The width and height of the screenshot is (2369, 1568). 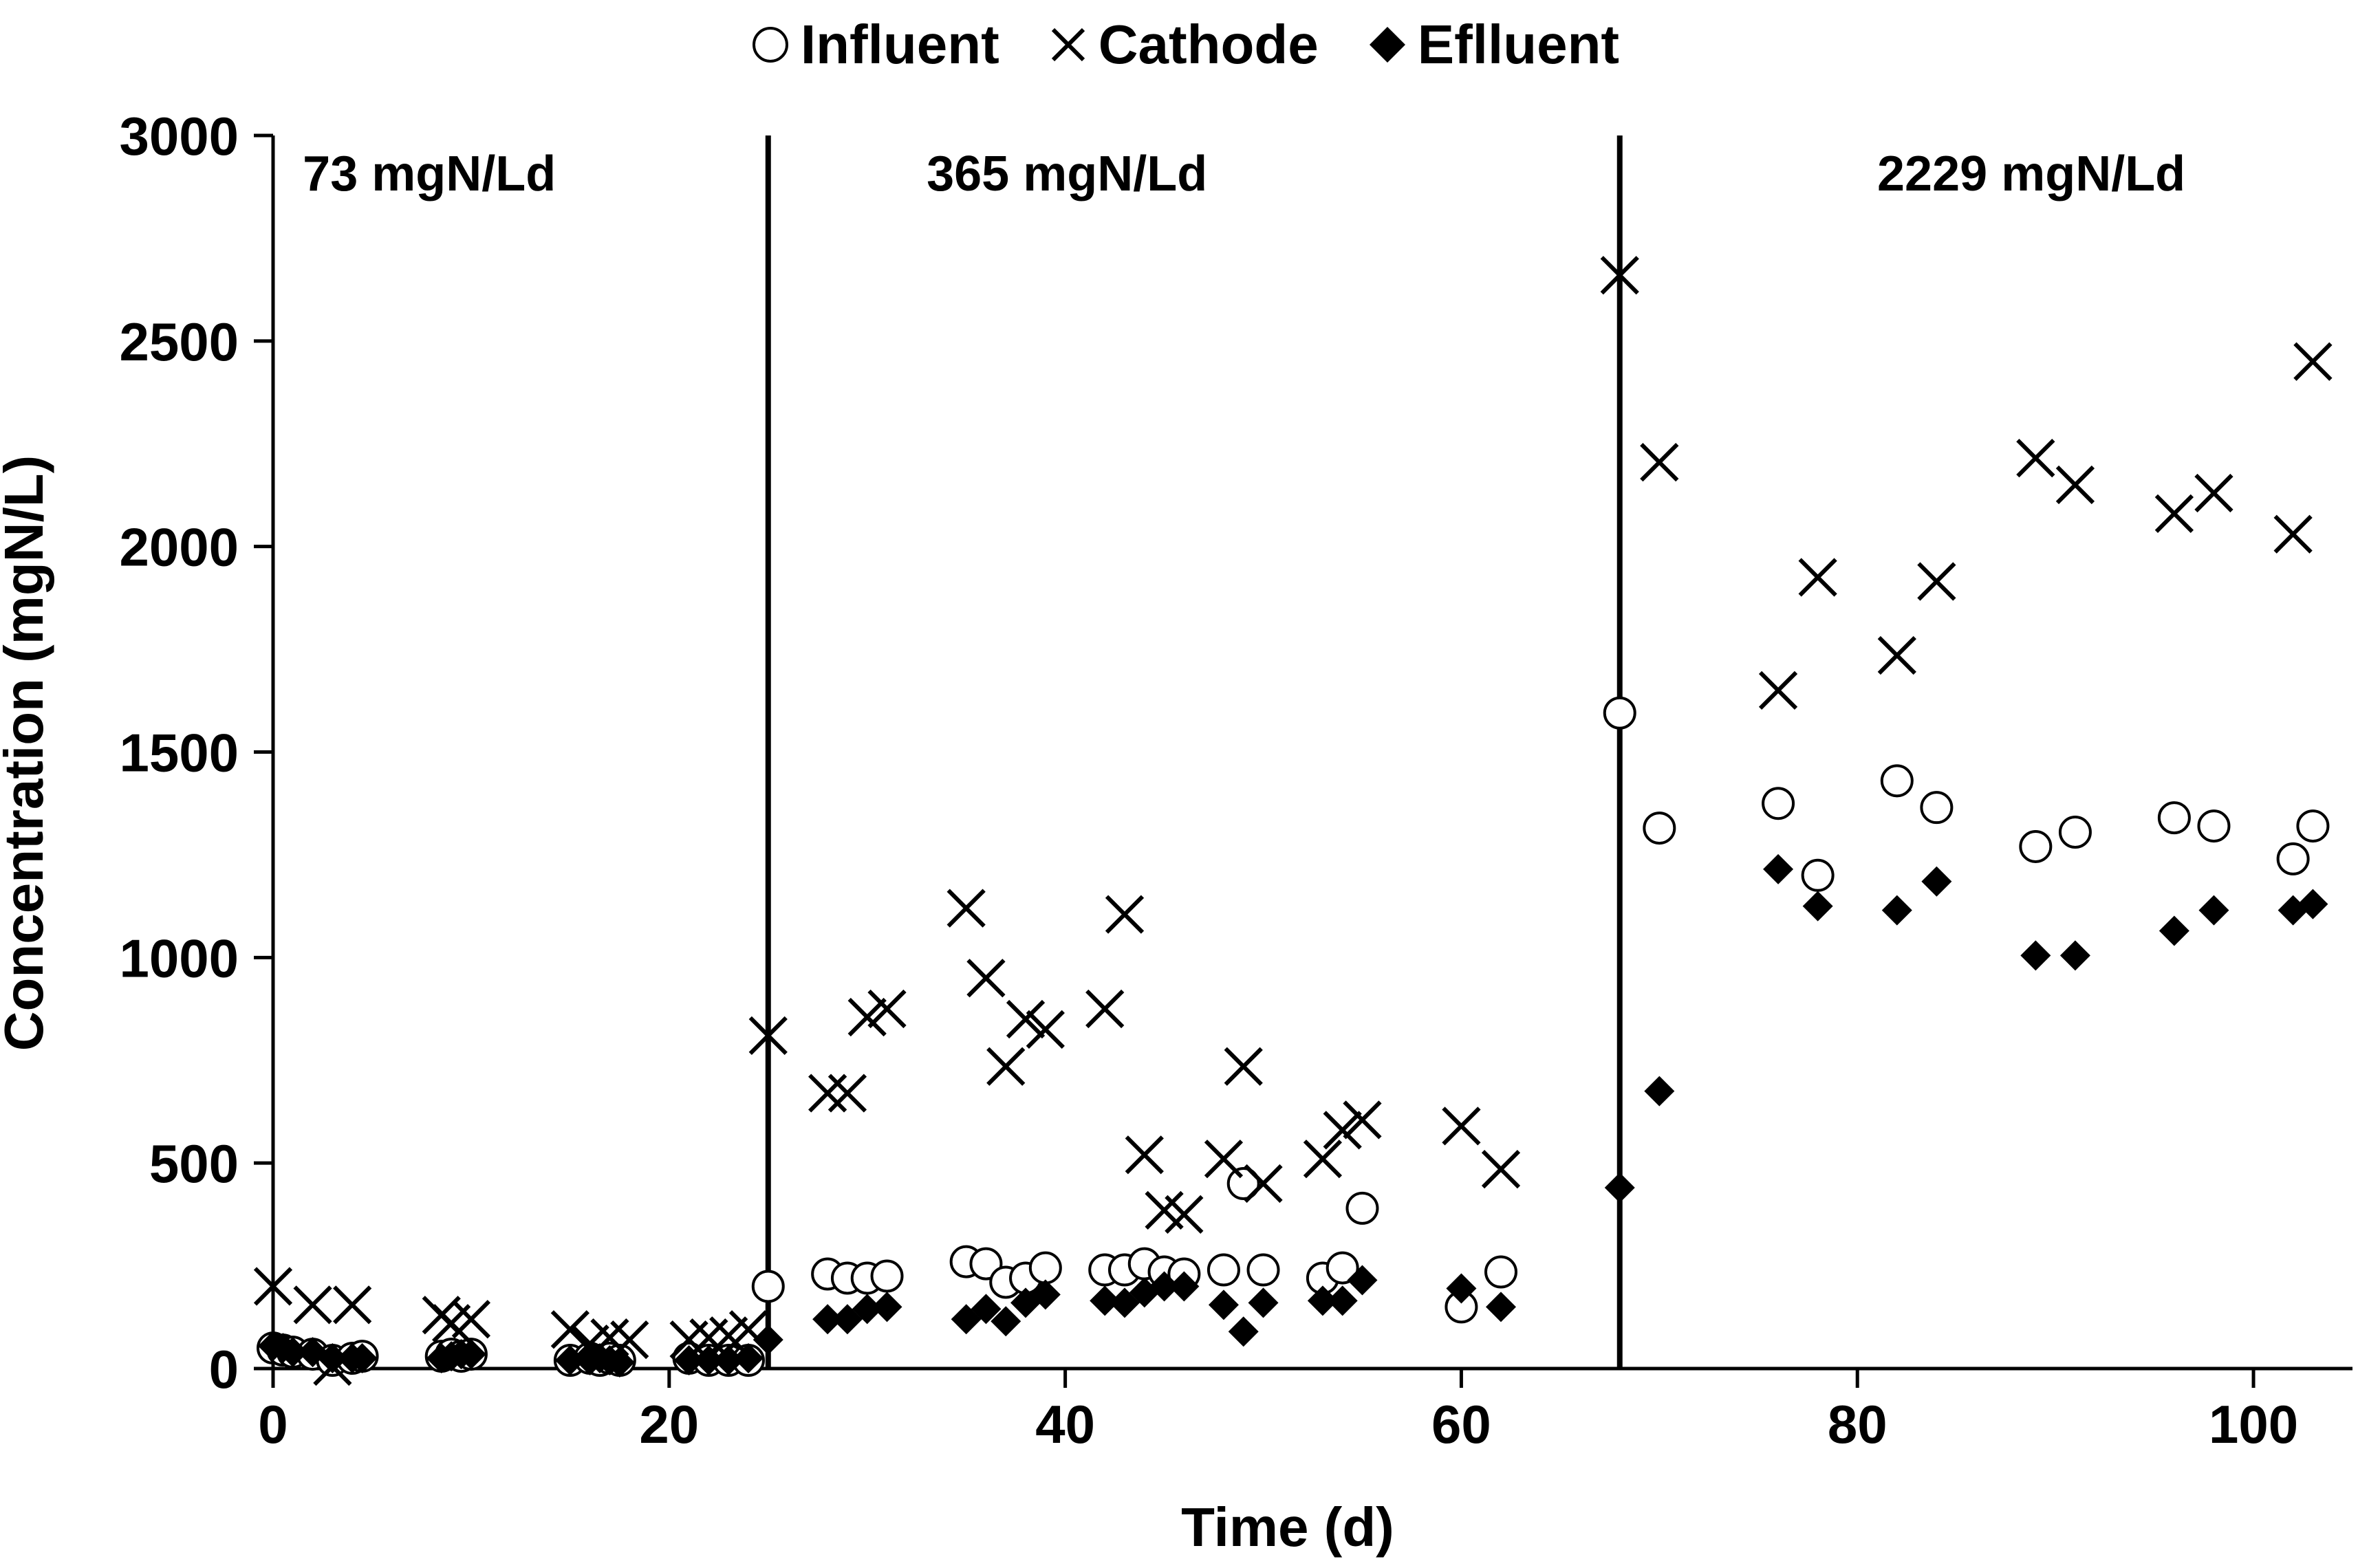 What do you see at coordinates (179, 342) in the screenshot?
I see `y-tick-label: 2500` at bounding box center [179, 342].